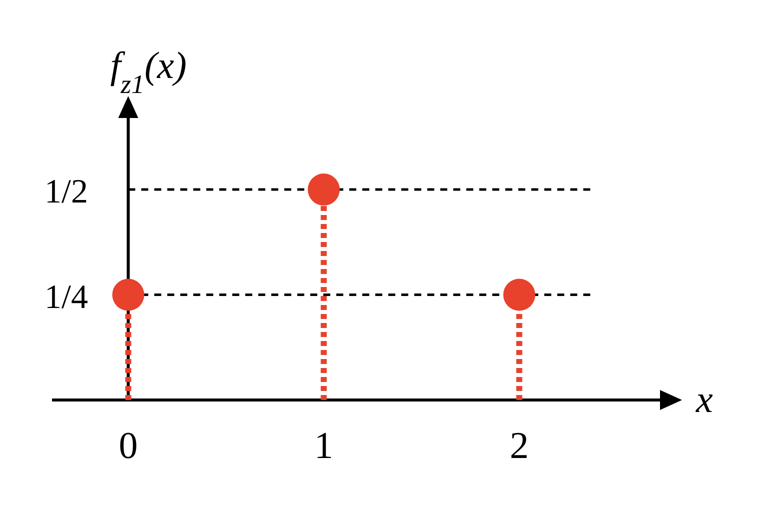 The width and height of the screenshot is (760, 516). Describe the element at coordinates (704, 400) in the screenshot. I see `x-axis-title: x` at that location.